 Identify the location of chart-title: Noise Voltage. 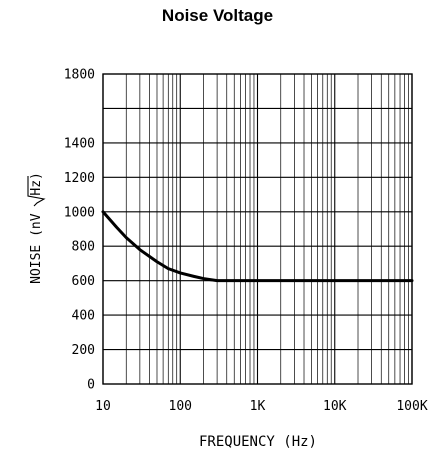
(217, 15).